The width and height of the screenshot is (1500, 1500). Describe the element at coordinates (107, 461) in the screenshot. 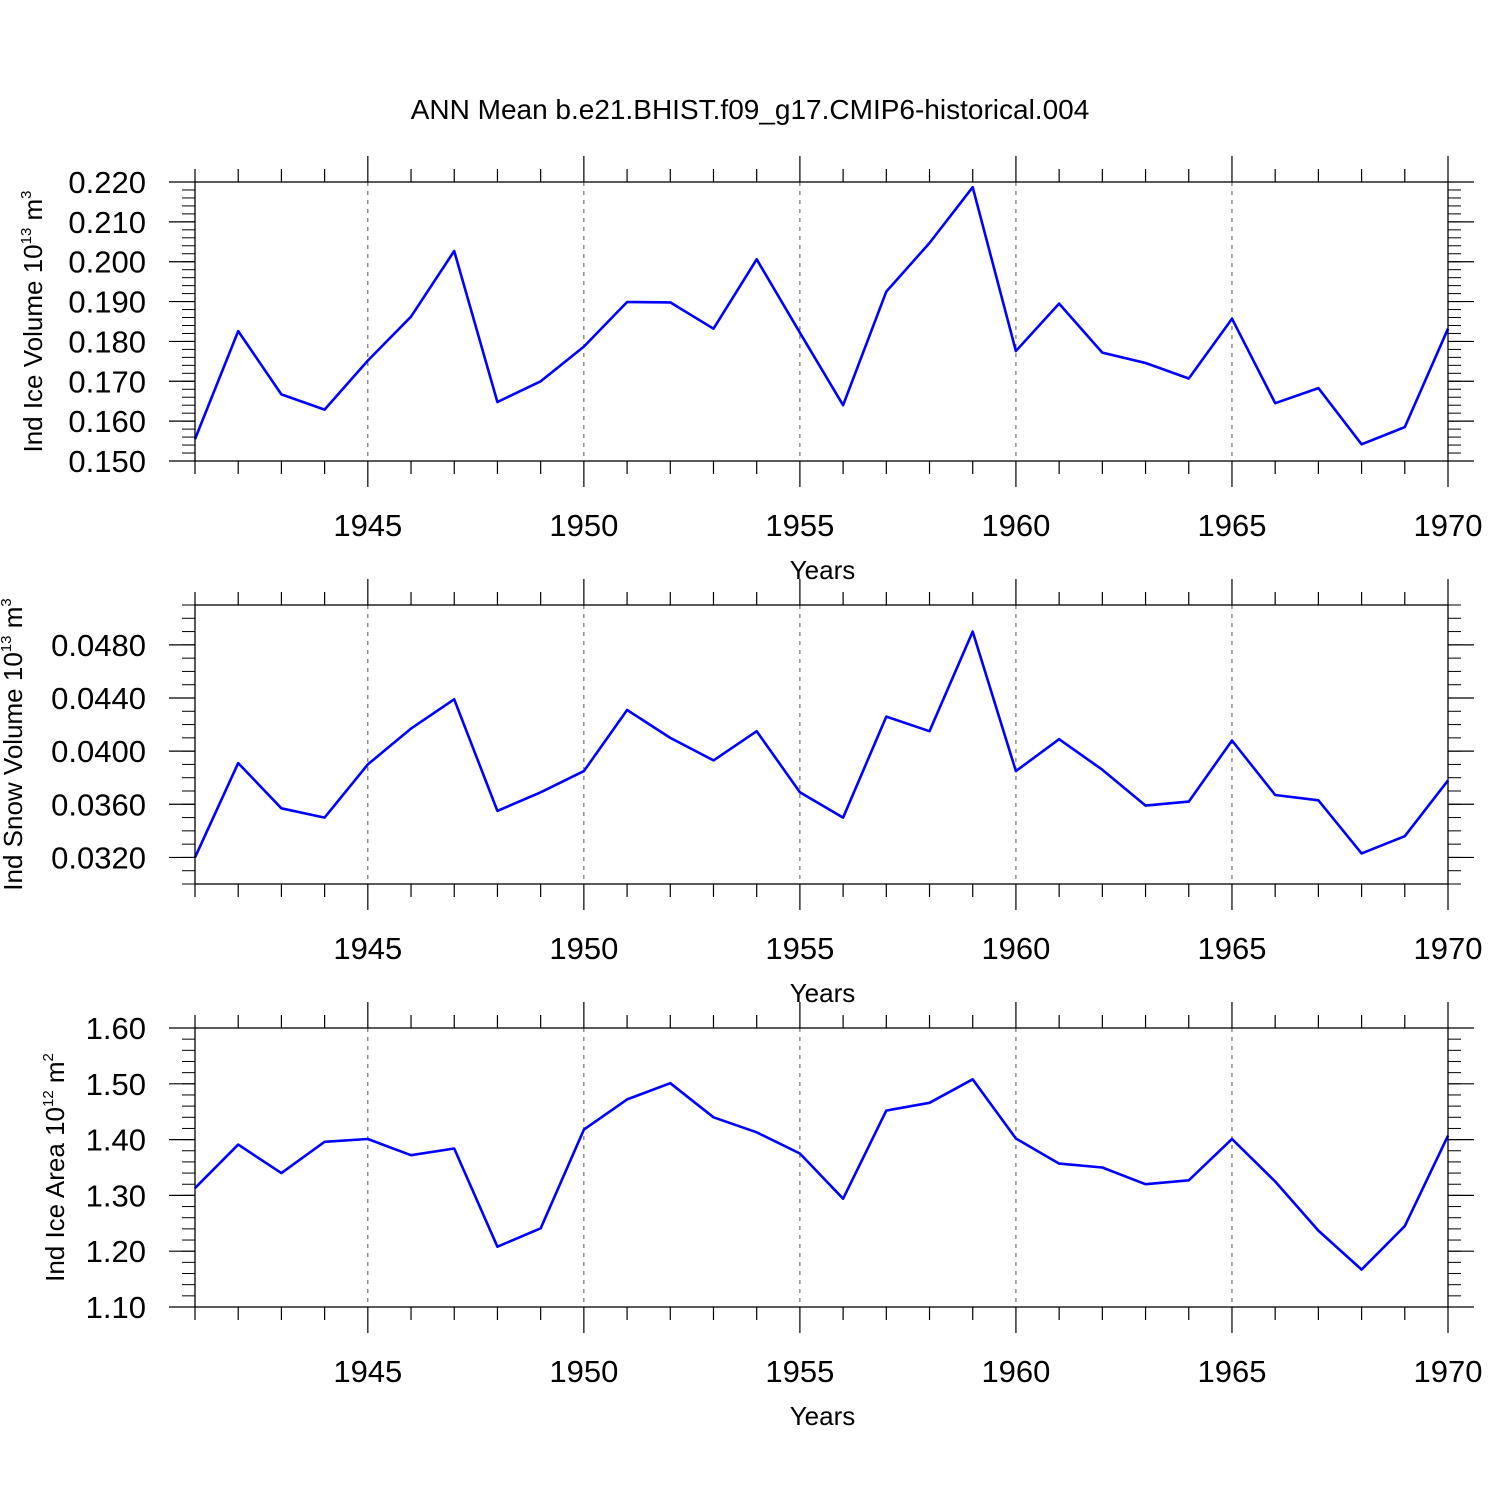

I see `y-tick-label: 0.150` at that location.